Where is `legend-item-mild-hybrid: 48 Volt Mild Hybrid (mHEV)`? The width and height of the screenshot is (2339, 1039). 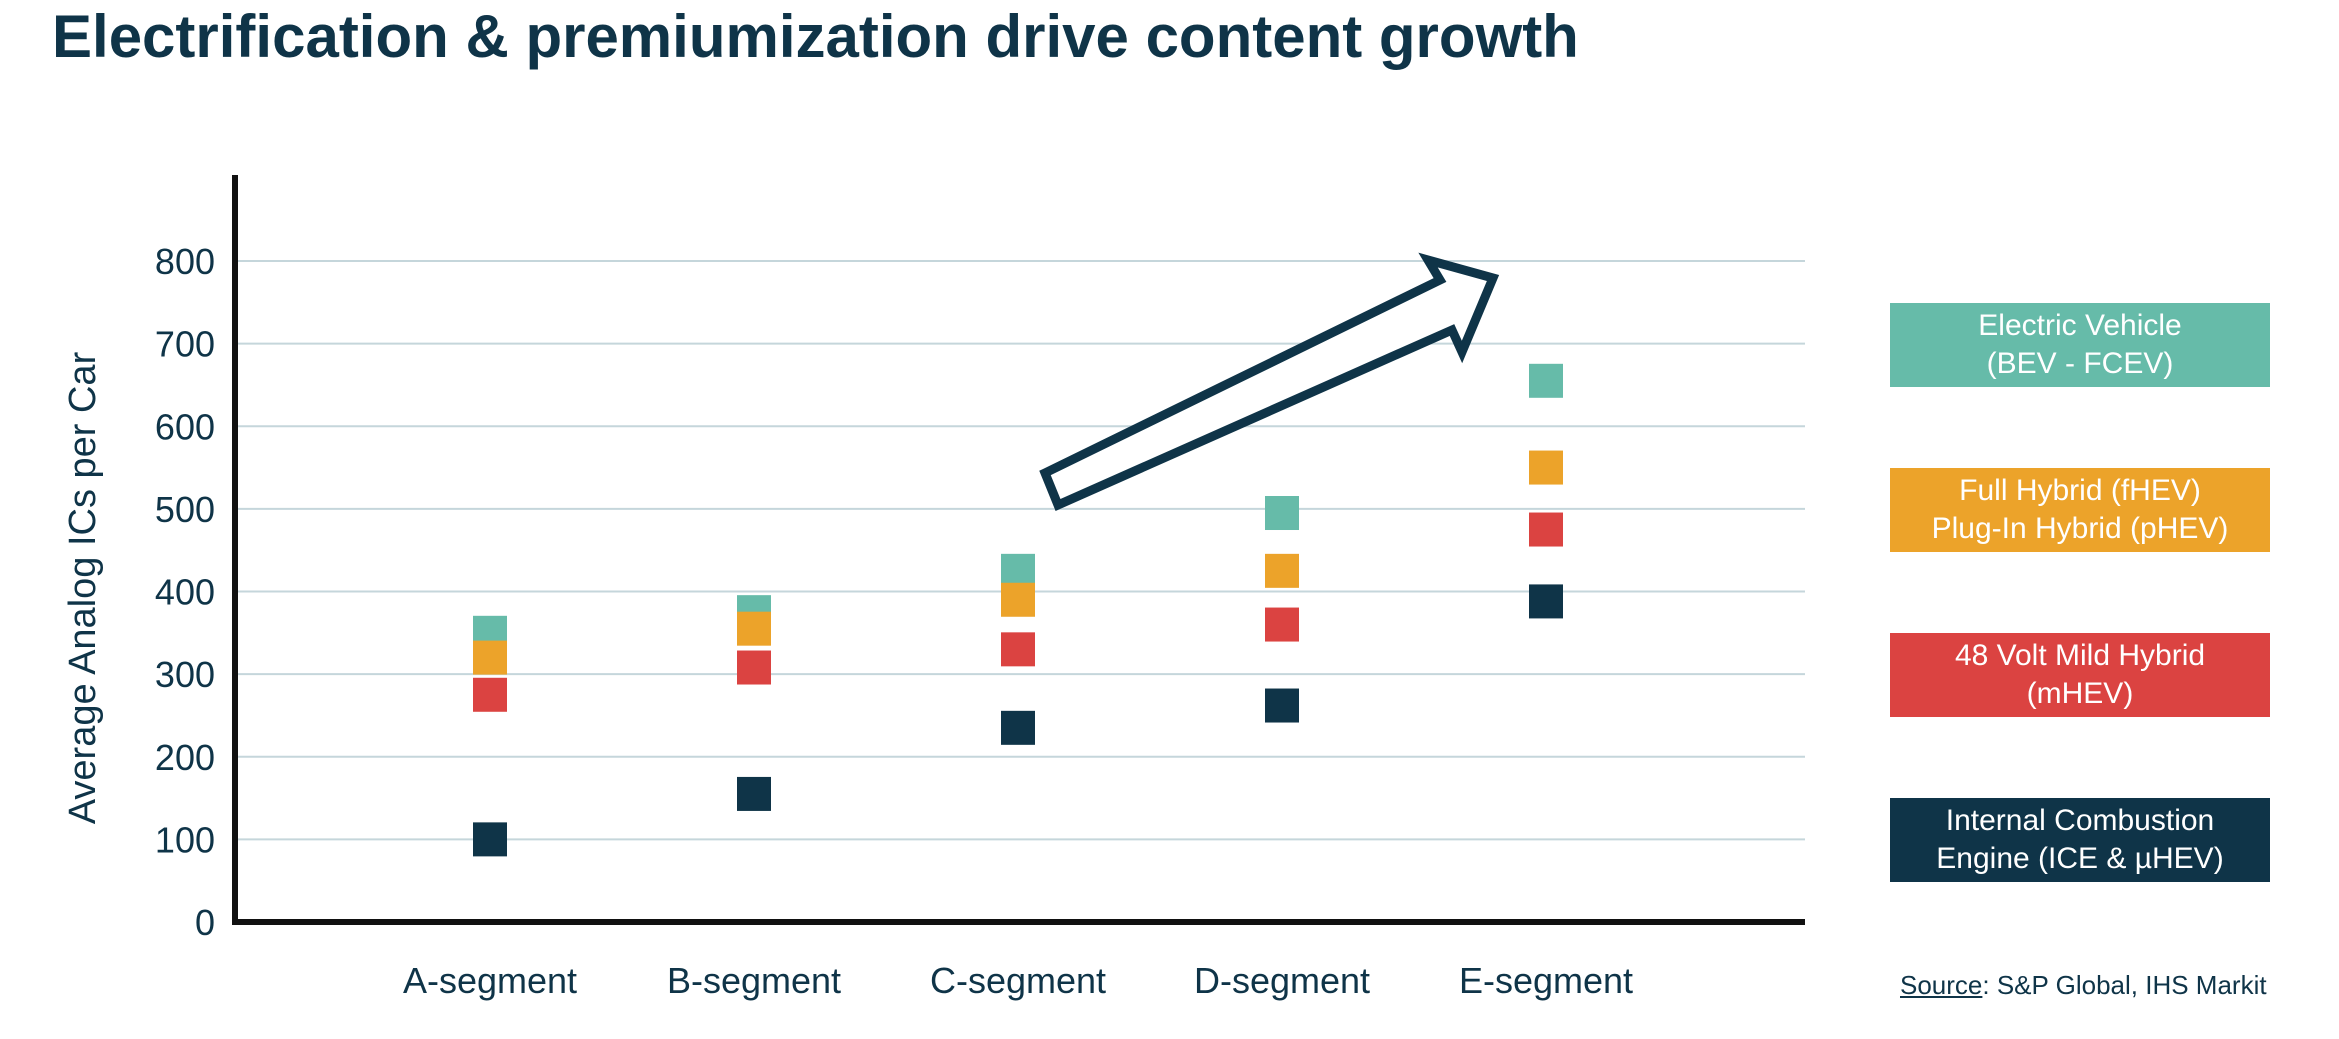 legend-item-mild-hybrid: 48 Volt Mild Hybrid (mHEV) is located at coordinates (2080, 675).